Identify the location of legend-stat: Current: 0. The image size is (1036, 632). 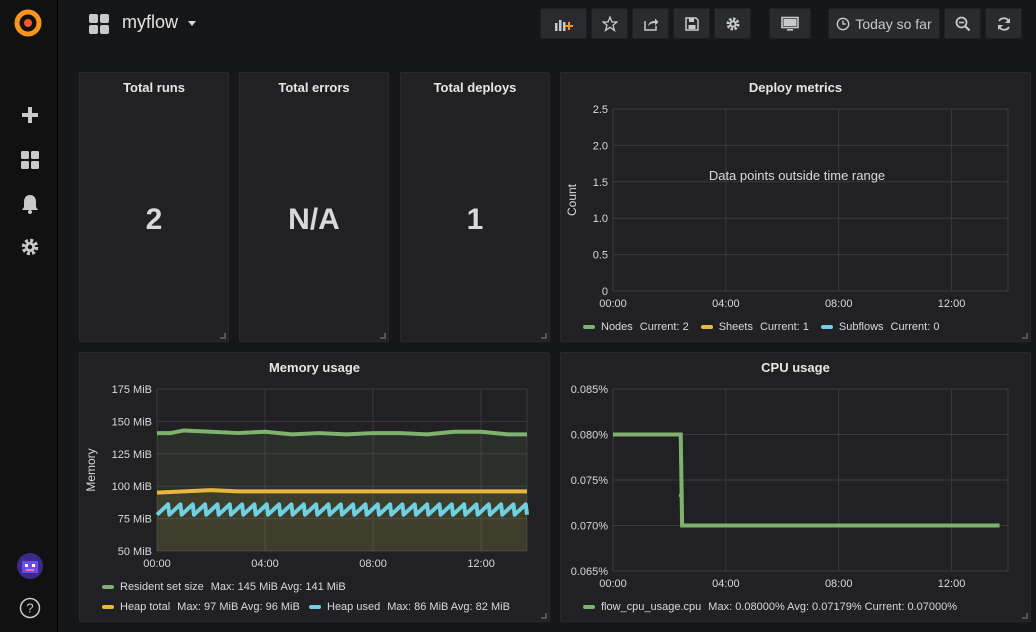
(915, 327).